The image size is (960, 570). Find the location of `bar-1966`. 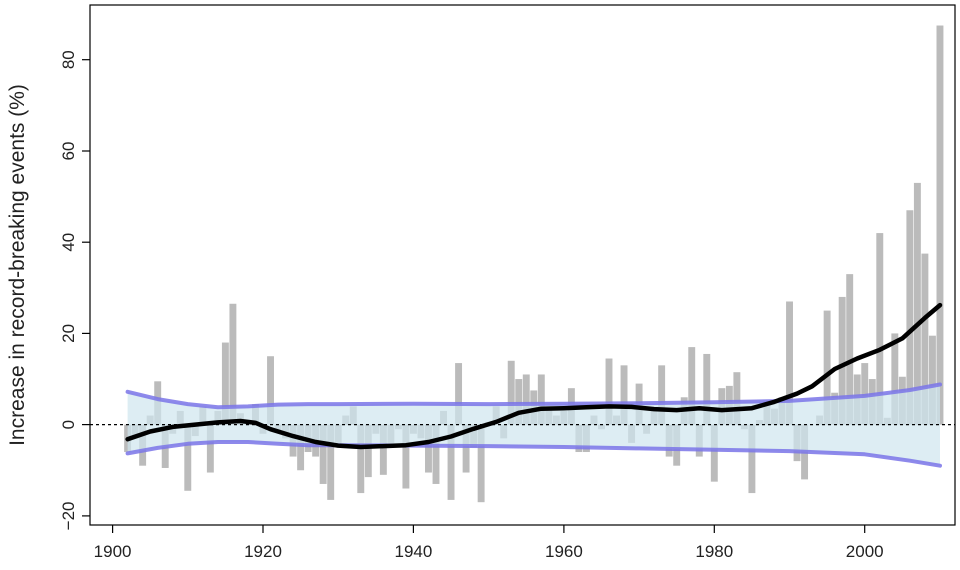

bar-1966 is located at coordinates (609, 391).